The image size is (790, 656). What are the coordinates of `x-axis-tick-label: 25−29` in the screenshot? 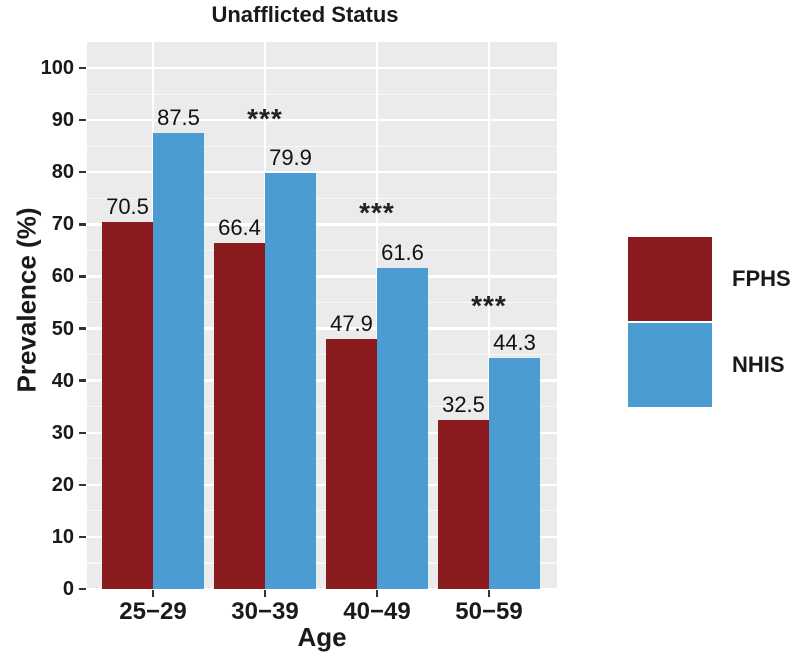 It's located at (153, 611).